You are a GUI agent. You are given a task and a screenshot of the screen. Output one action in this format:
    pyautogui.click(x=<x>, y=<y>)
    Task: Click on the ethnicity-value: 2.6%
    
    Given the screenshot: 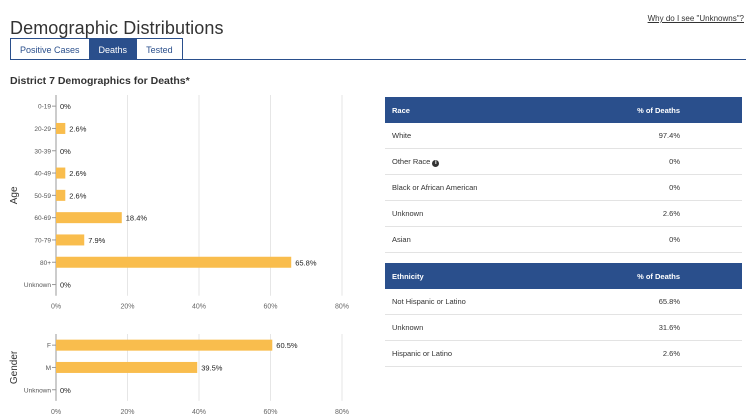 What is the action you would take?
    pyautogui.click(x=641, y=353)
    